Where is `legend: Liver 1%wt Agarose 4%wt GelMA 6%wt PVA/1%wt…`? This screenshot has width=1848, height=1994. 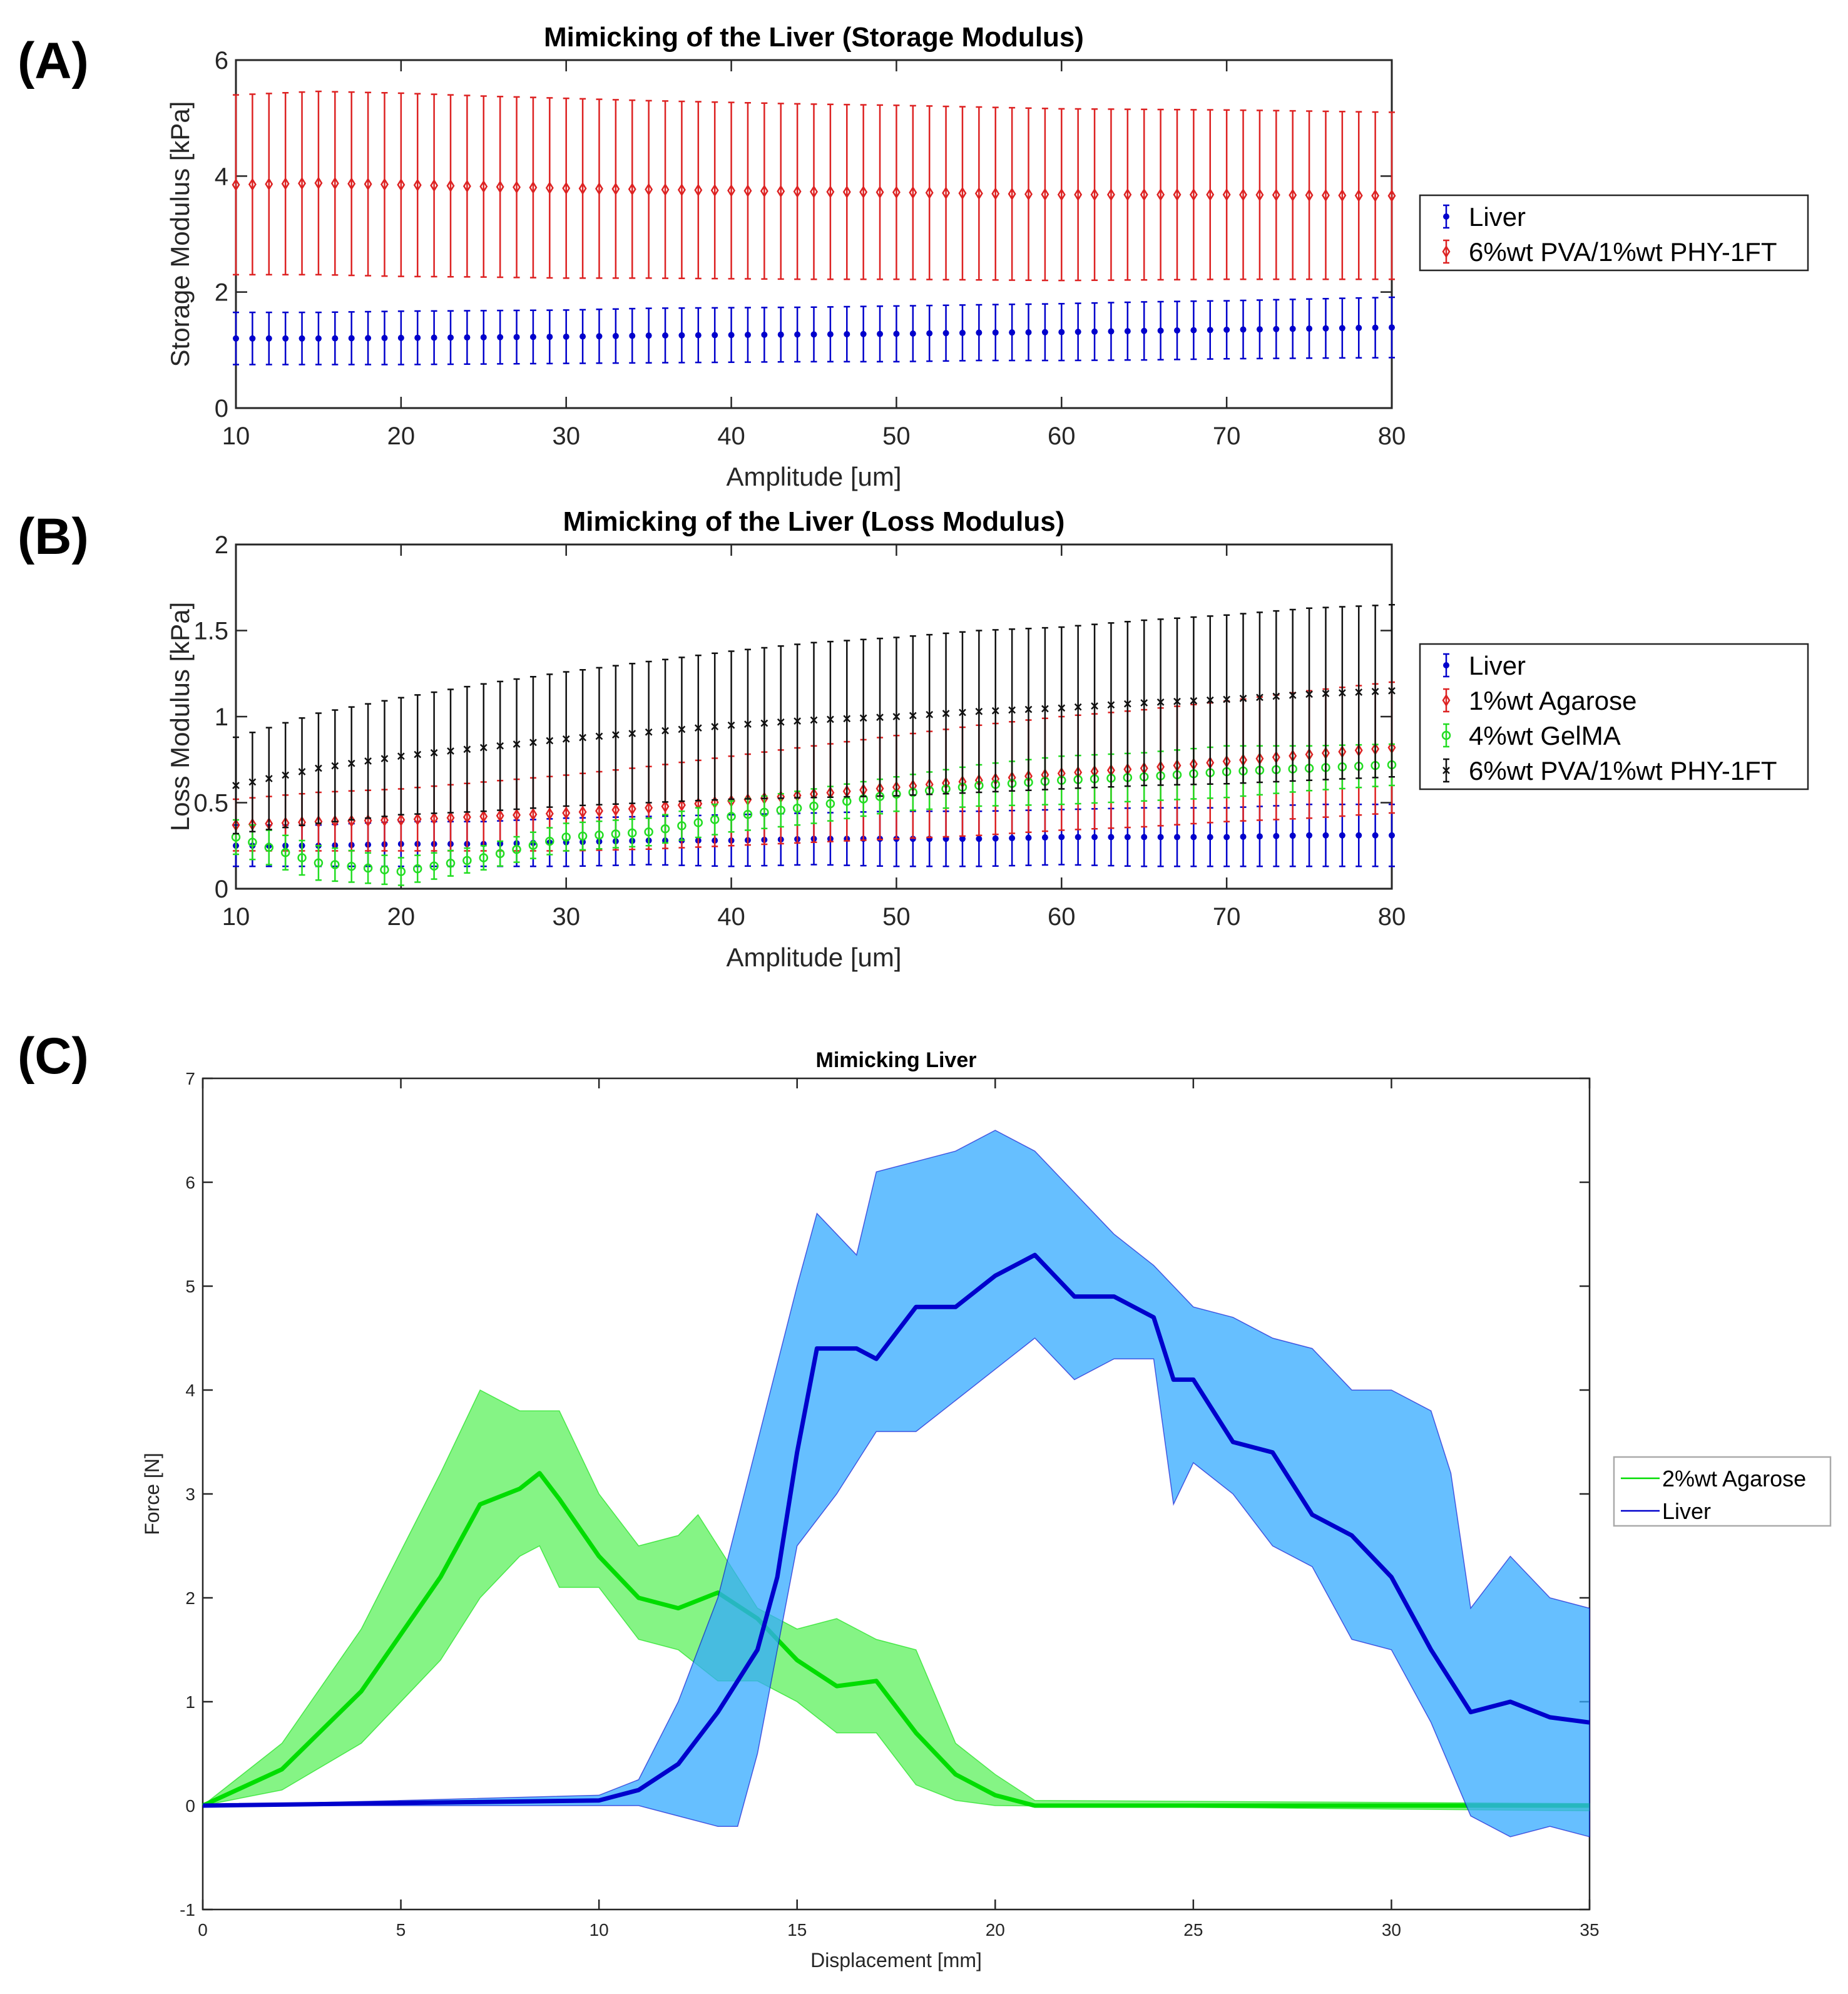
legend: Liver 1%wt Agarose 4%wt GelMA 6%wt PVA/1%wt… is located at coordinates (1614, 716).